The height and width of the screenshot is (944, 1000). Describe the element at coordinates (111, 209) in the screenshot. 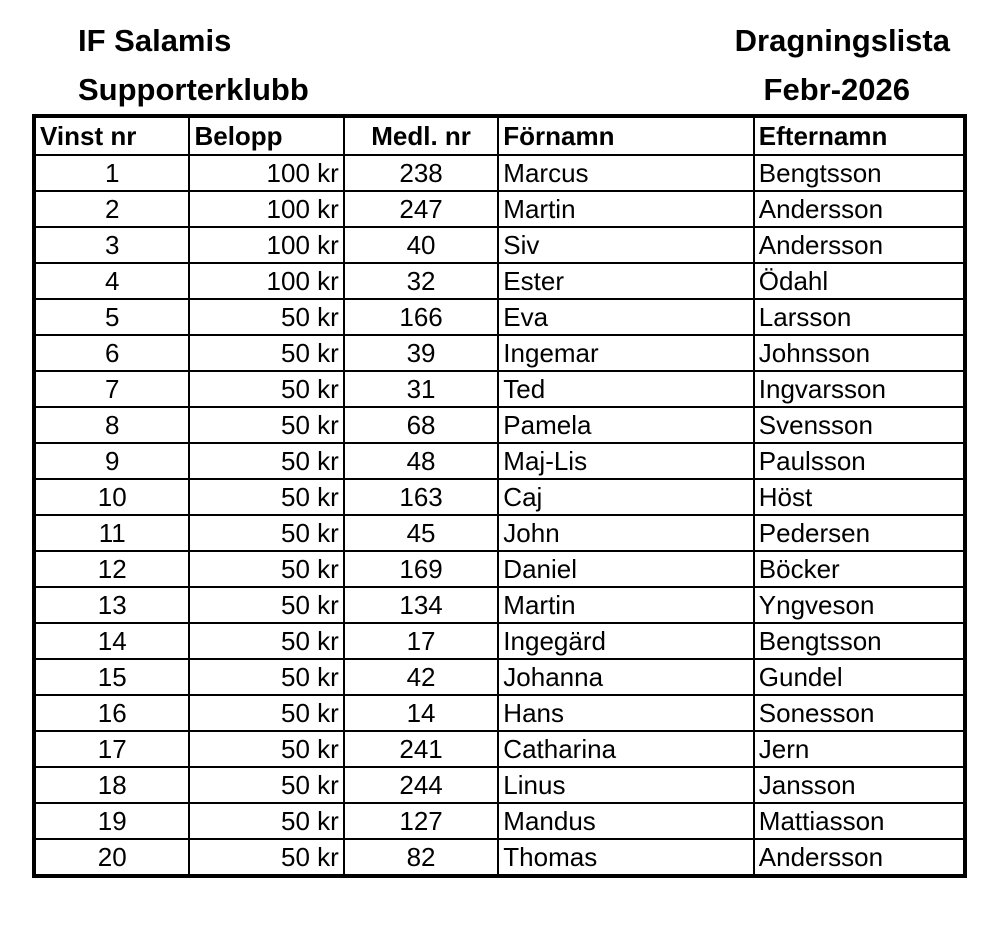

I see `cell-prize-number: 2` at that location.